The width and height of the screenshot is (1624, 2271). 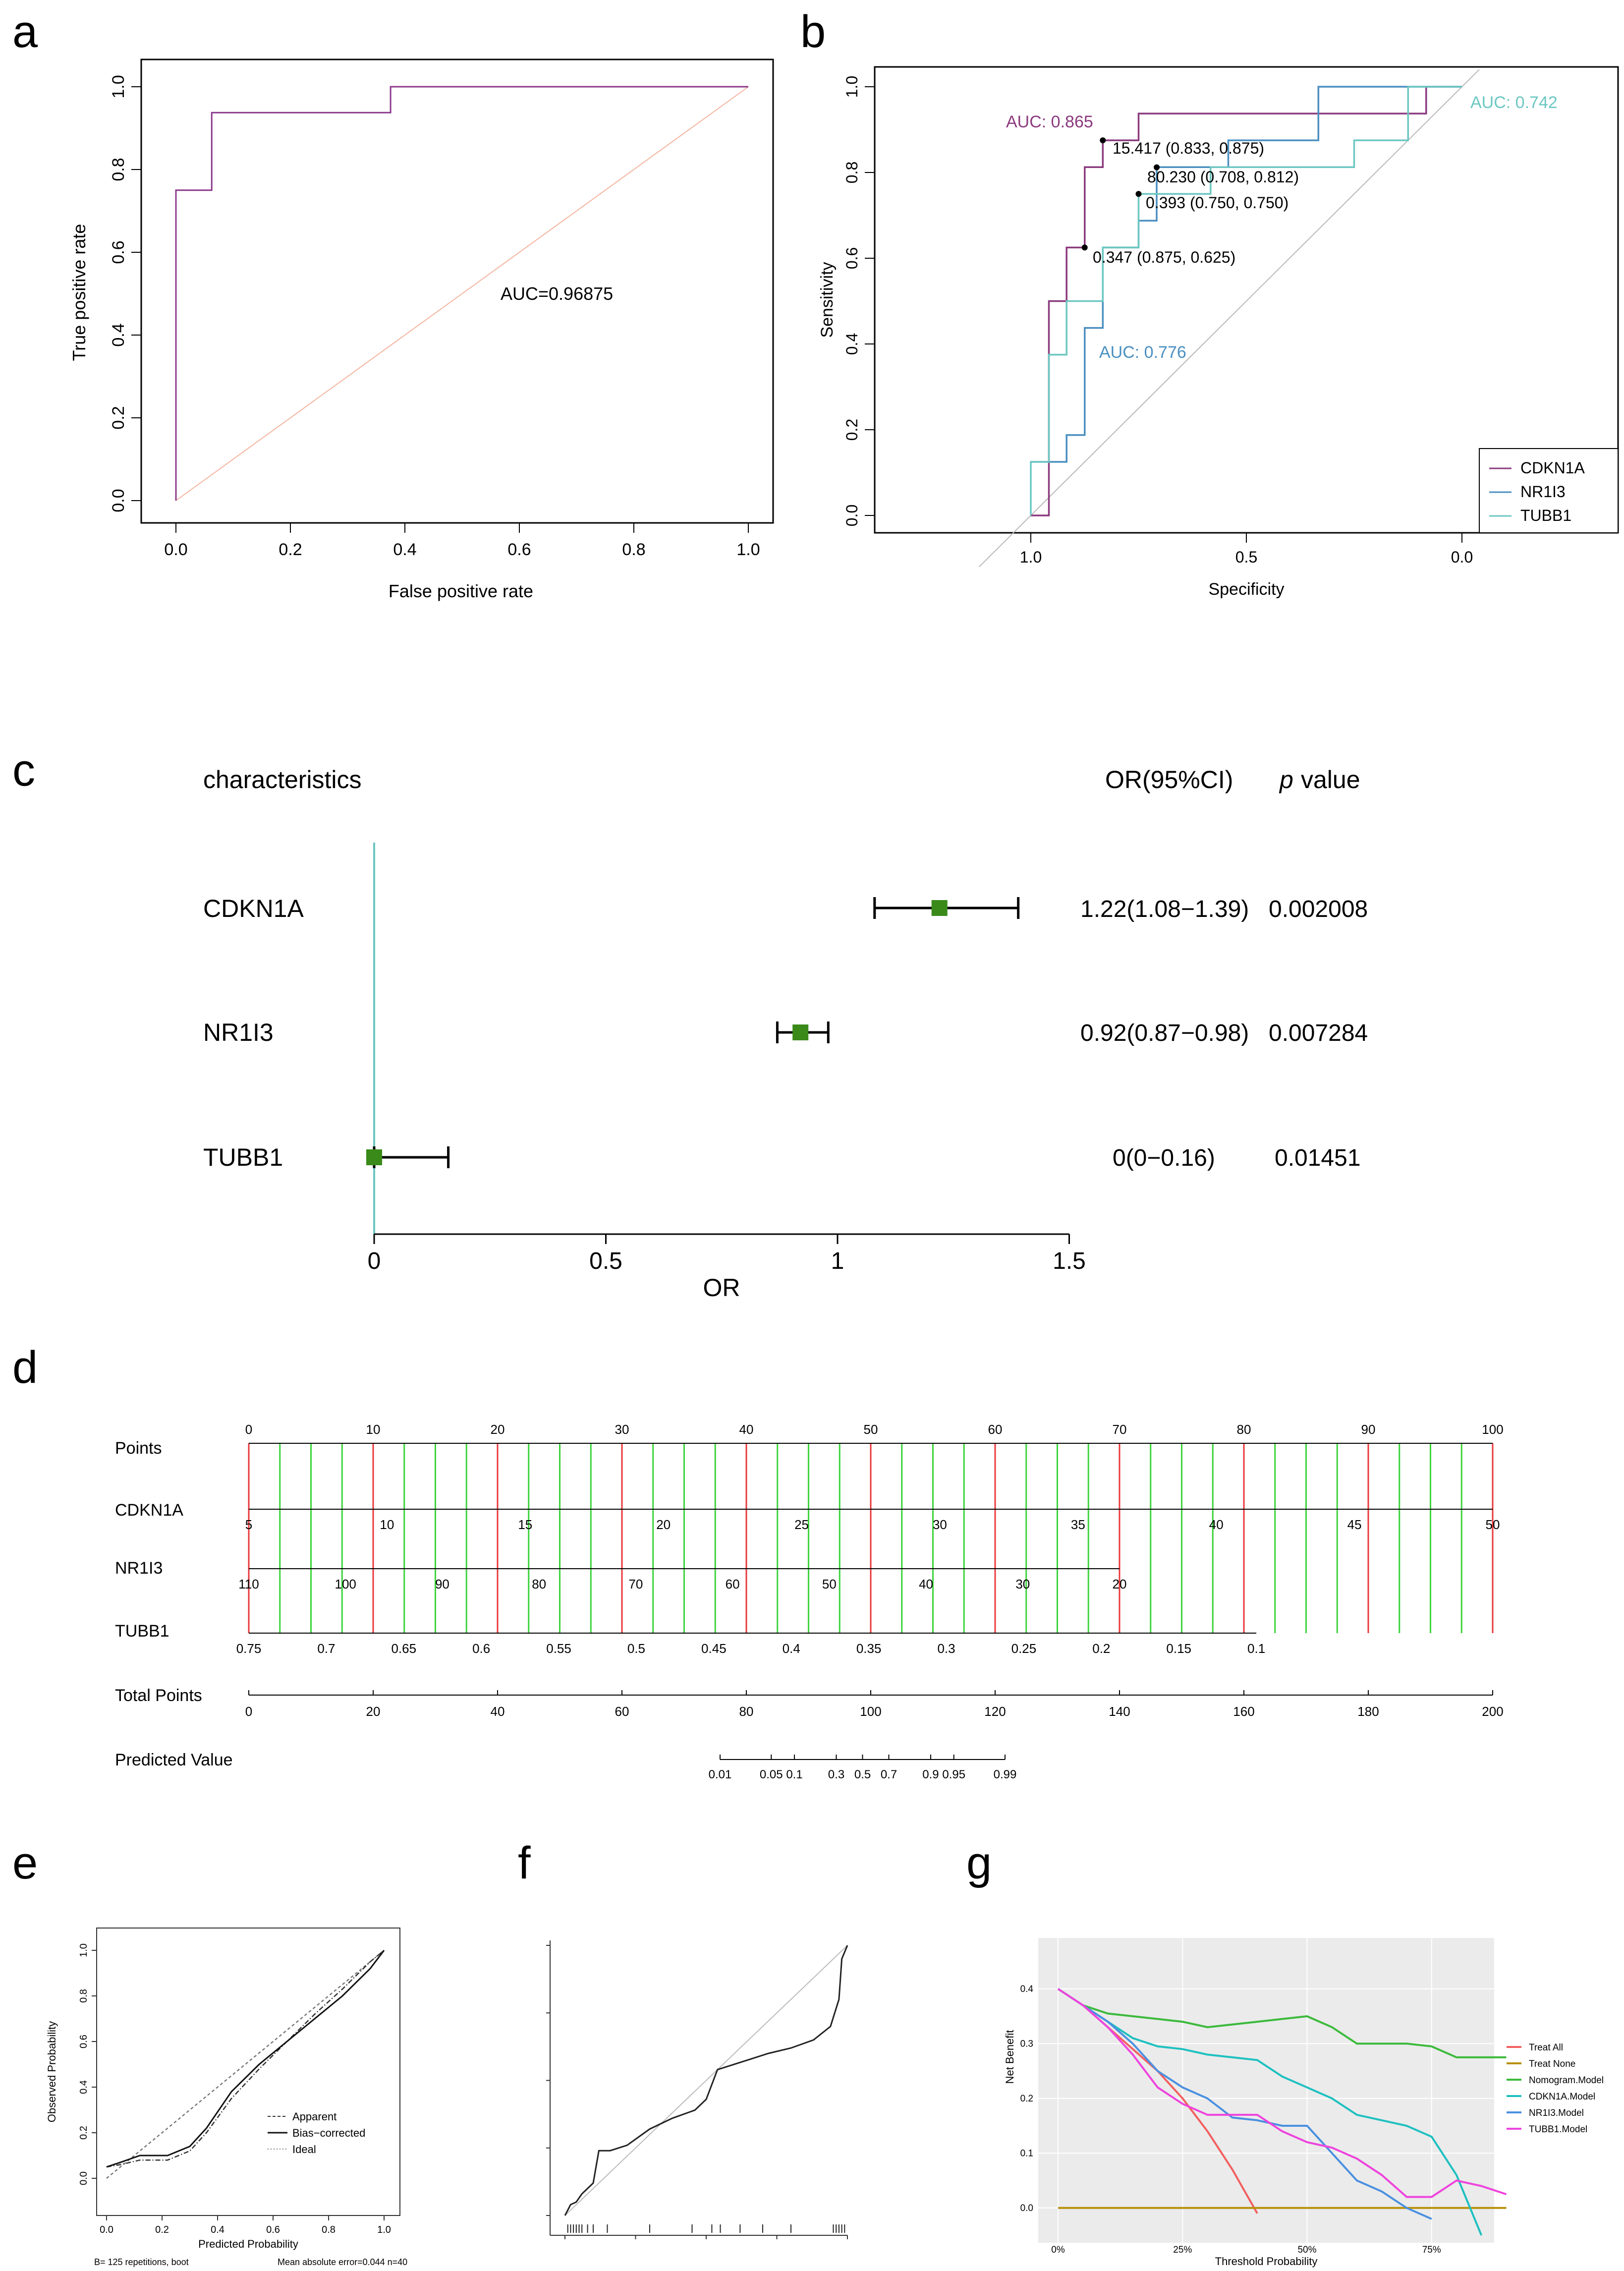 I want to click on panel-d-pred-tick-label: 0.05, so click(x=771, y=1774).